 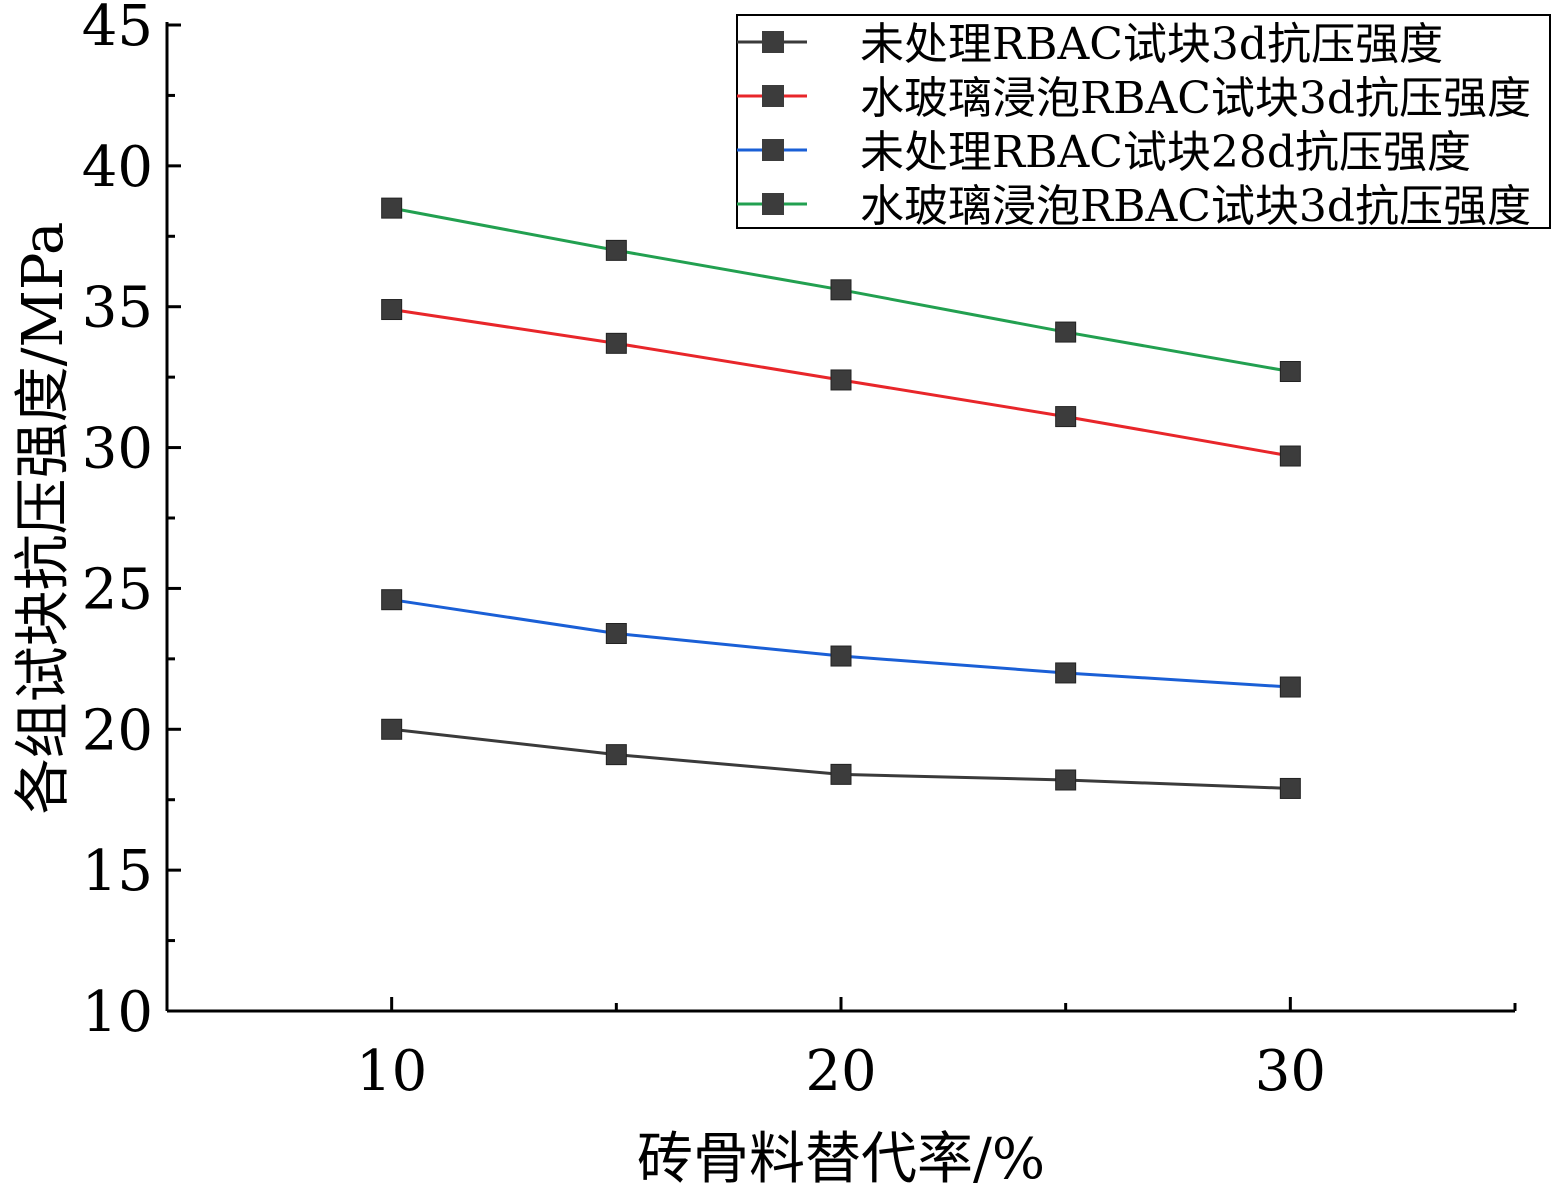 I want to click on legend-item: 未处理RBAC试块3d抗压强度, so click(x=1090, y=44).